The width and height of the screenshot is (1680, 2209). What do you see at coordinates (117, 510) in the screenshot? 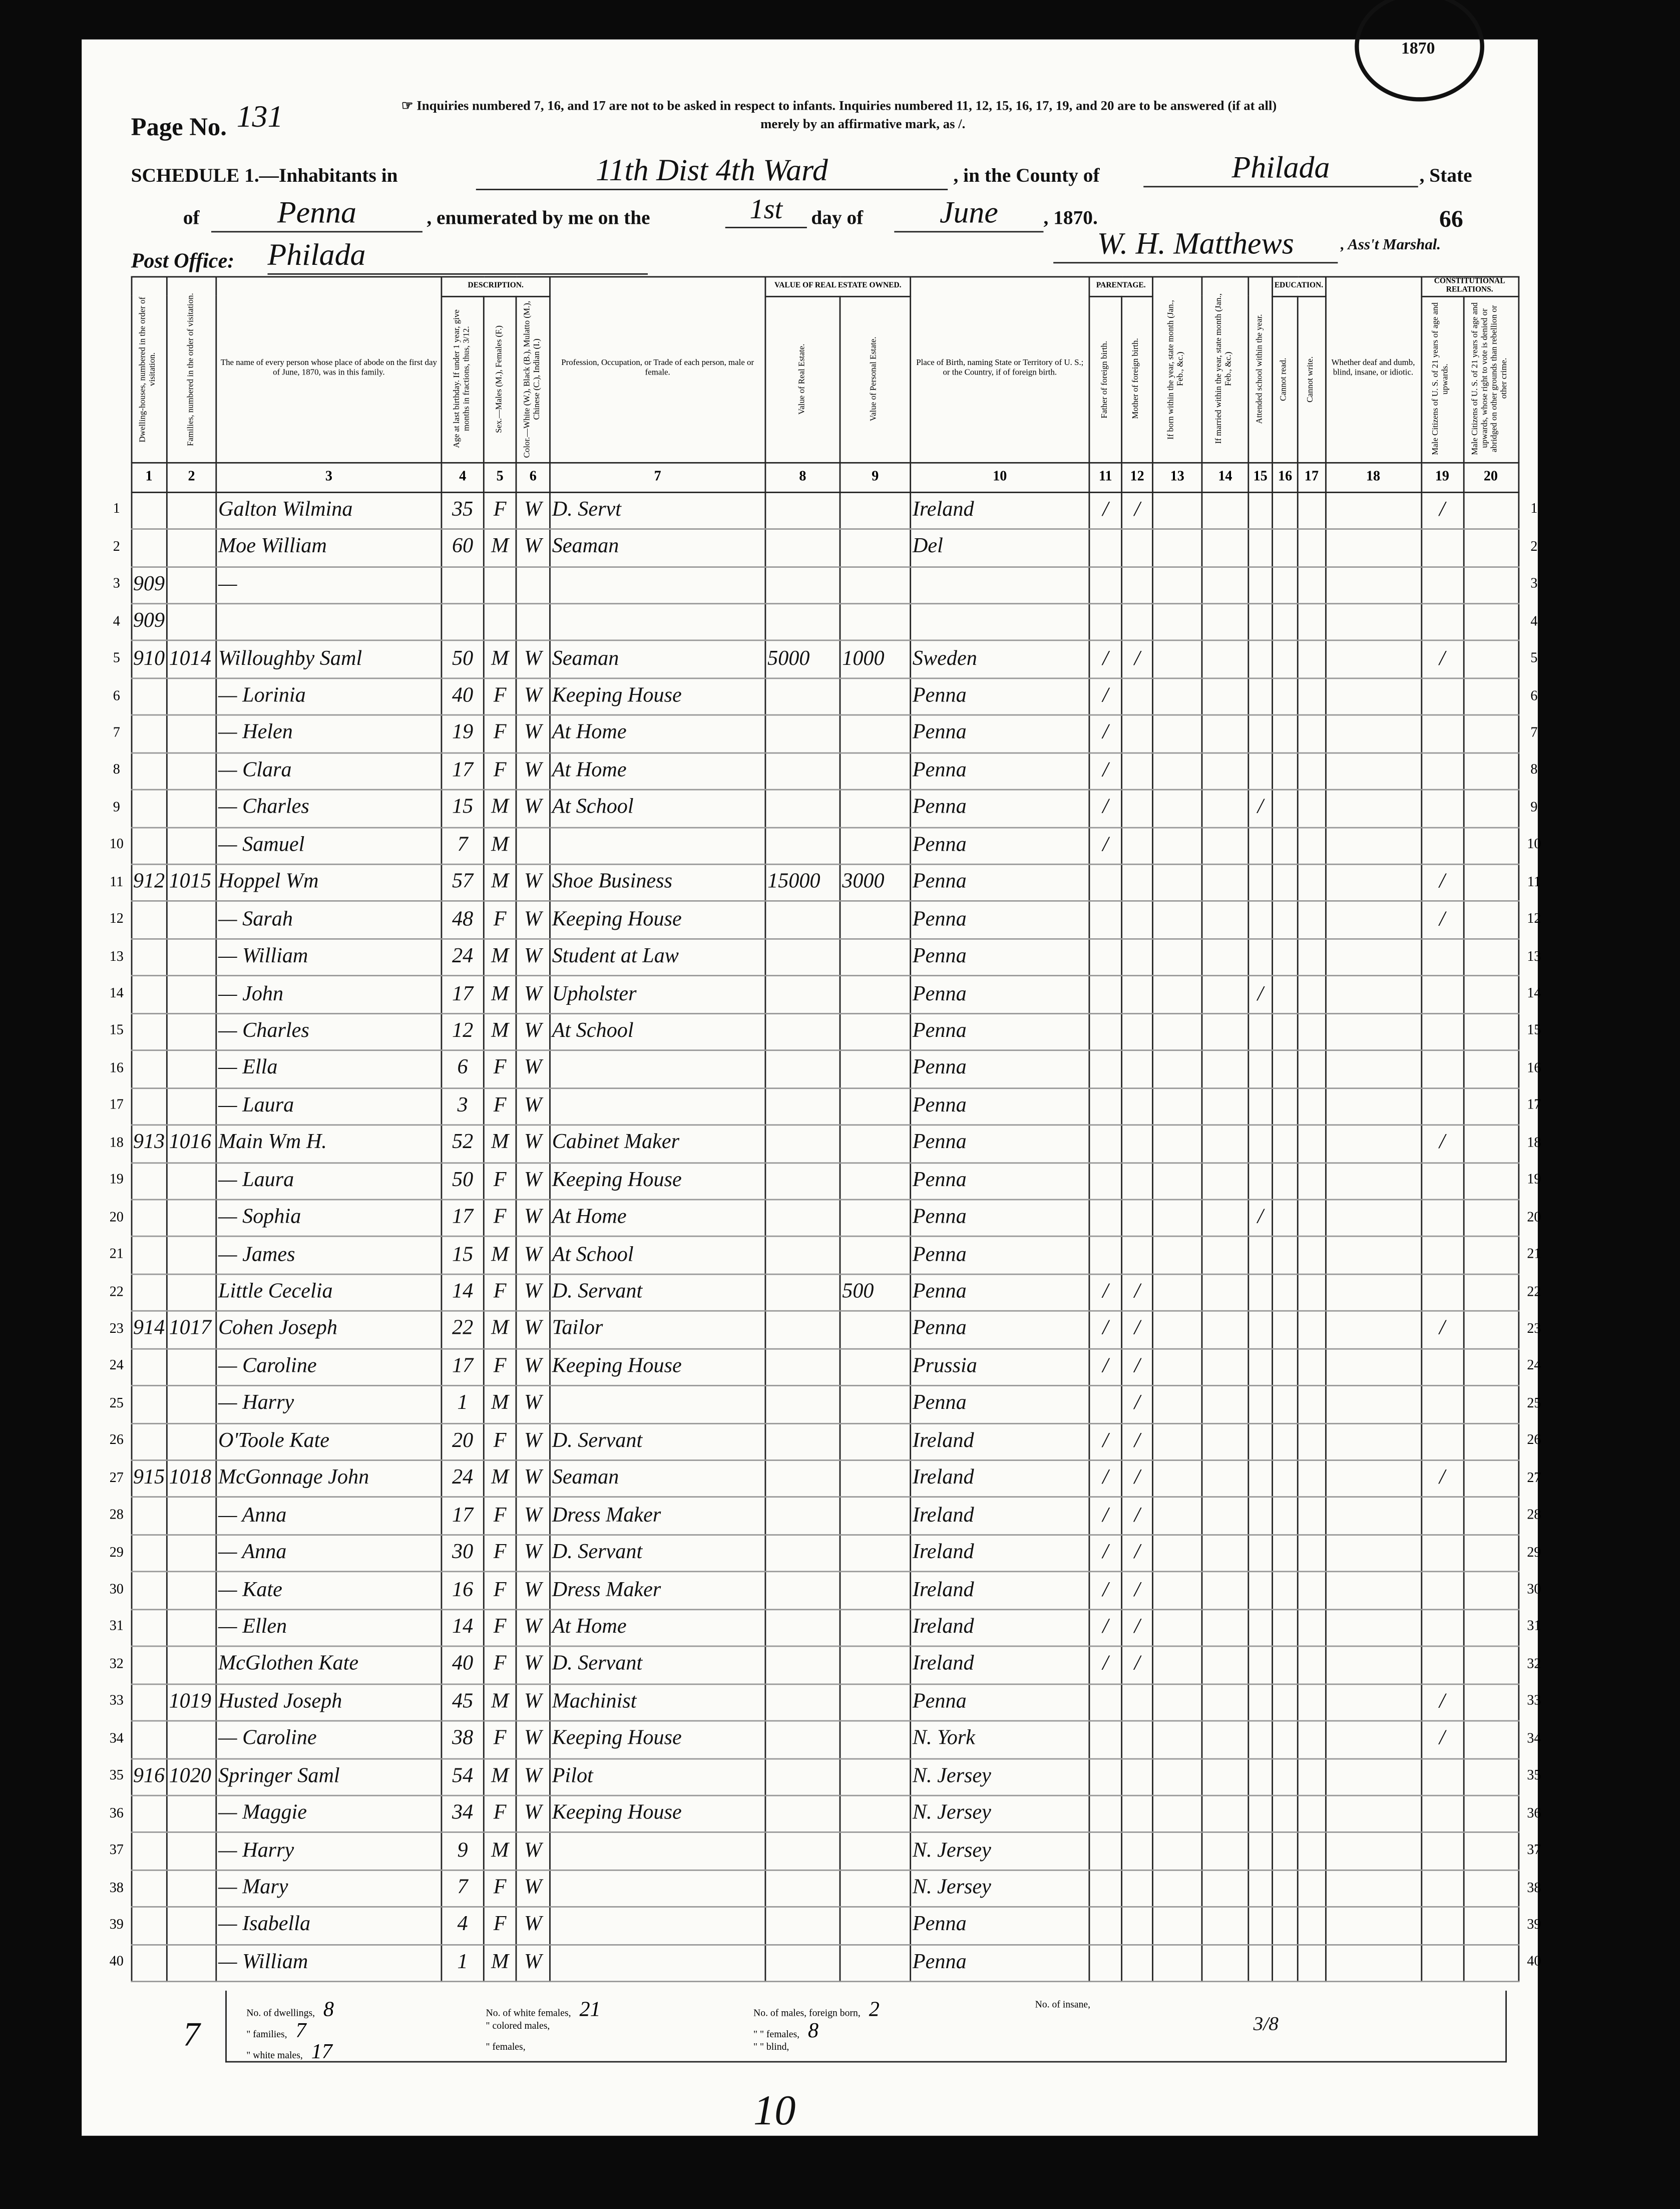
I see `line-number: 1` at bounding box center [117, 510].